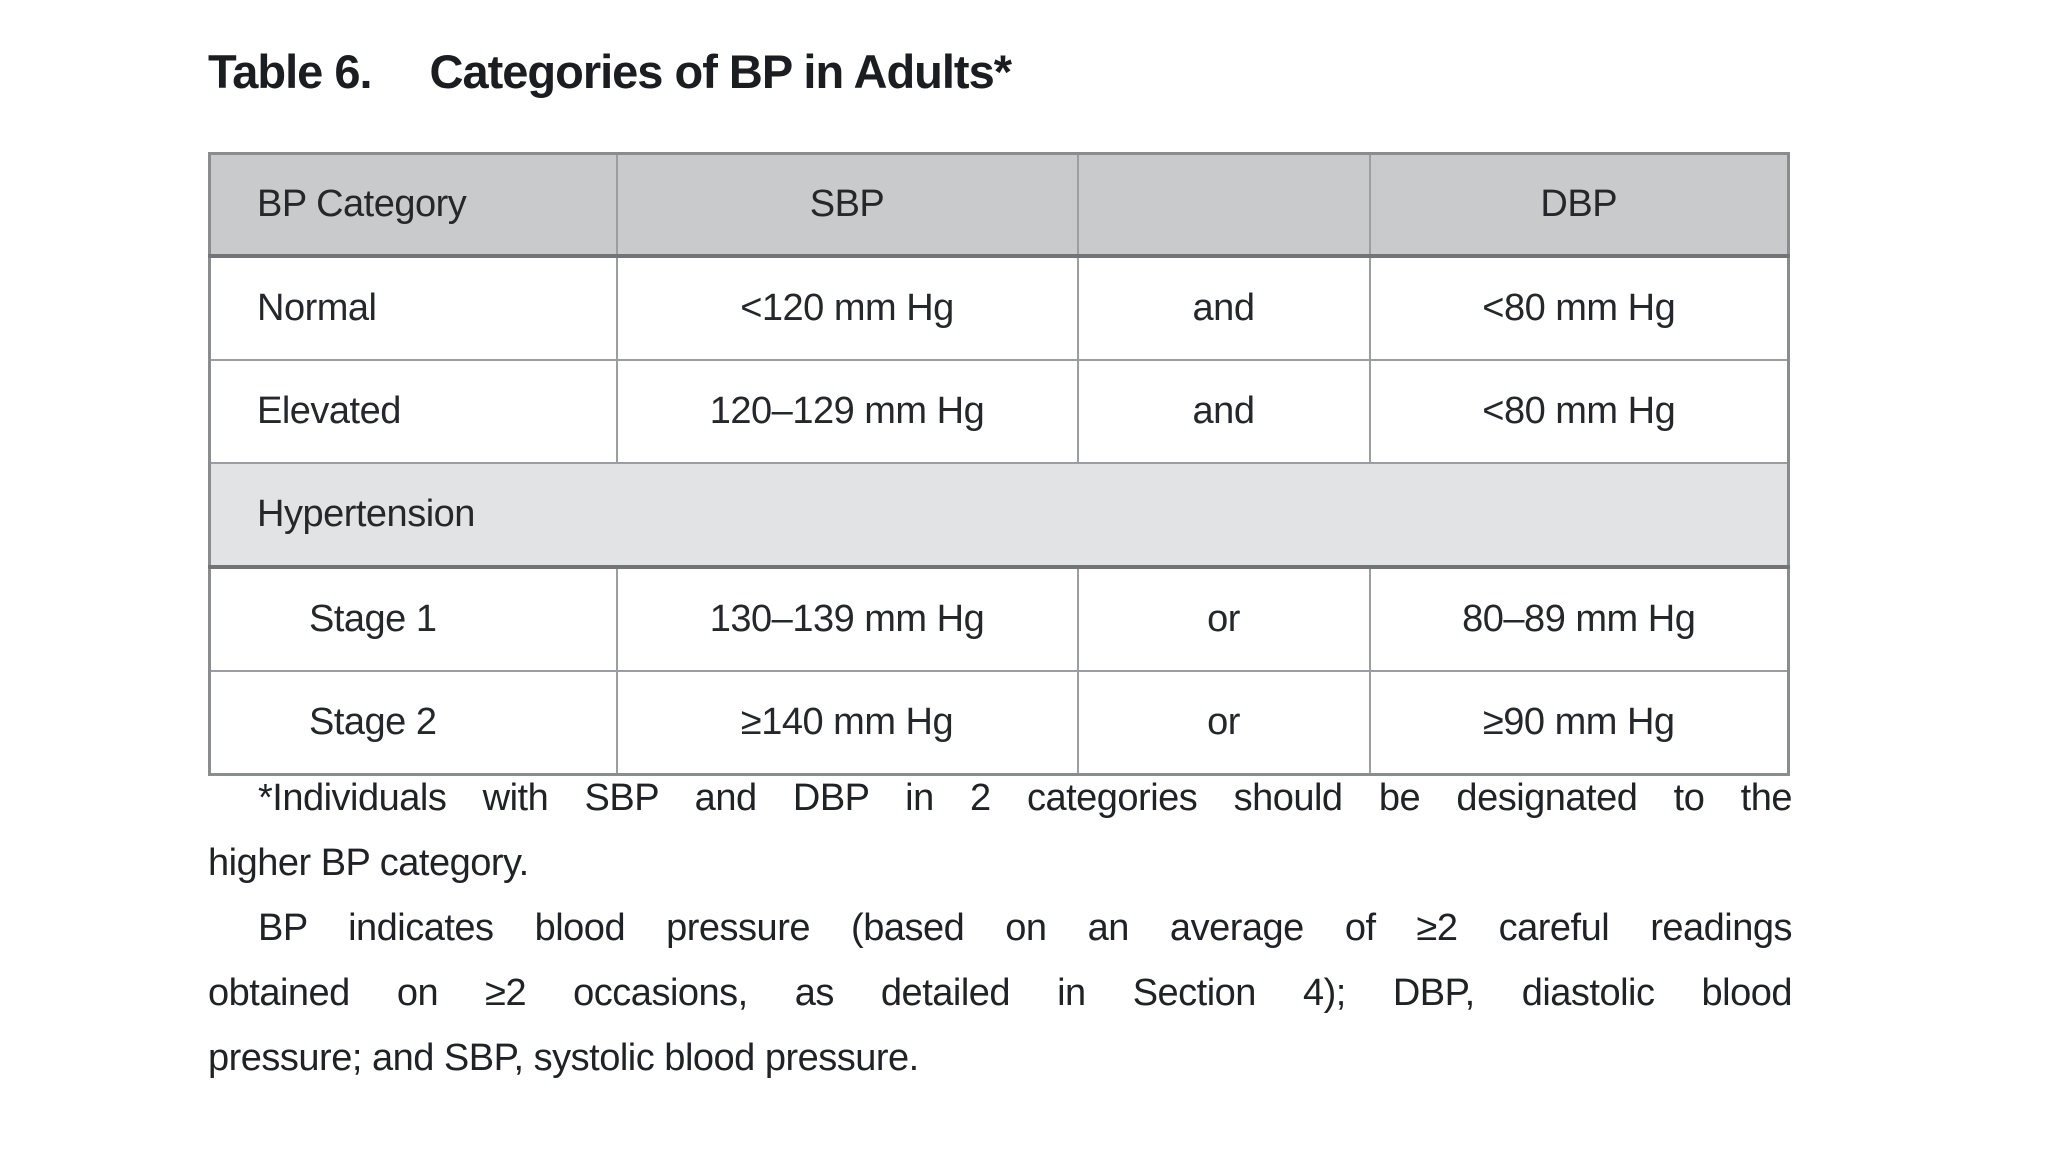  What do you see at coordinates (413, 619) in the screenshot?
I see `cell-stage1-category: Stage 1` at bounding box center [413, 619].